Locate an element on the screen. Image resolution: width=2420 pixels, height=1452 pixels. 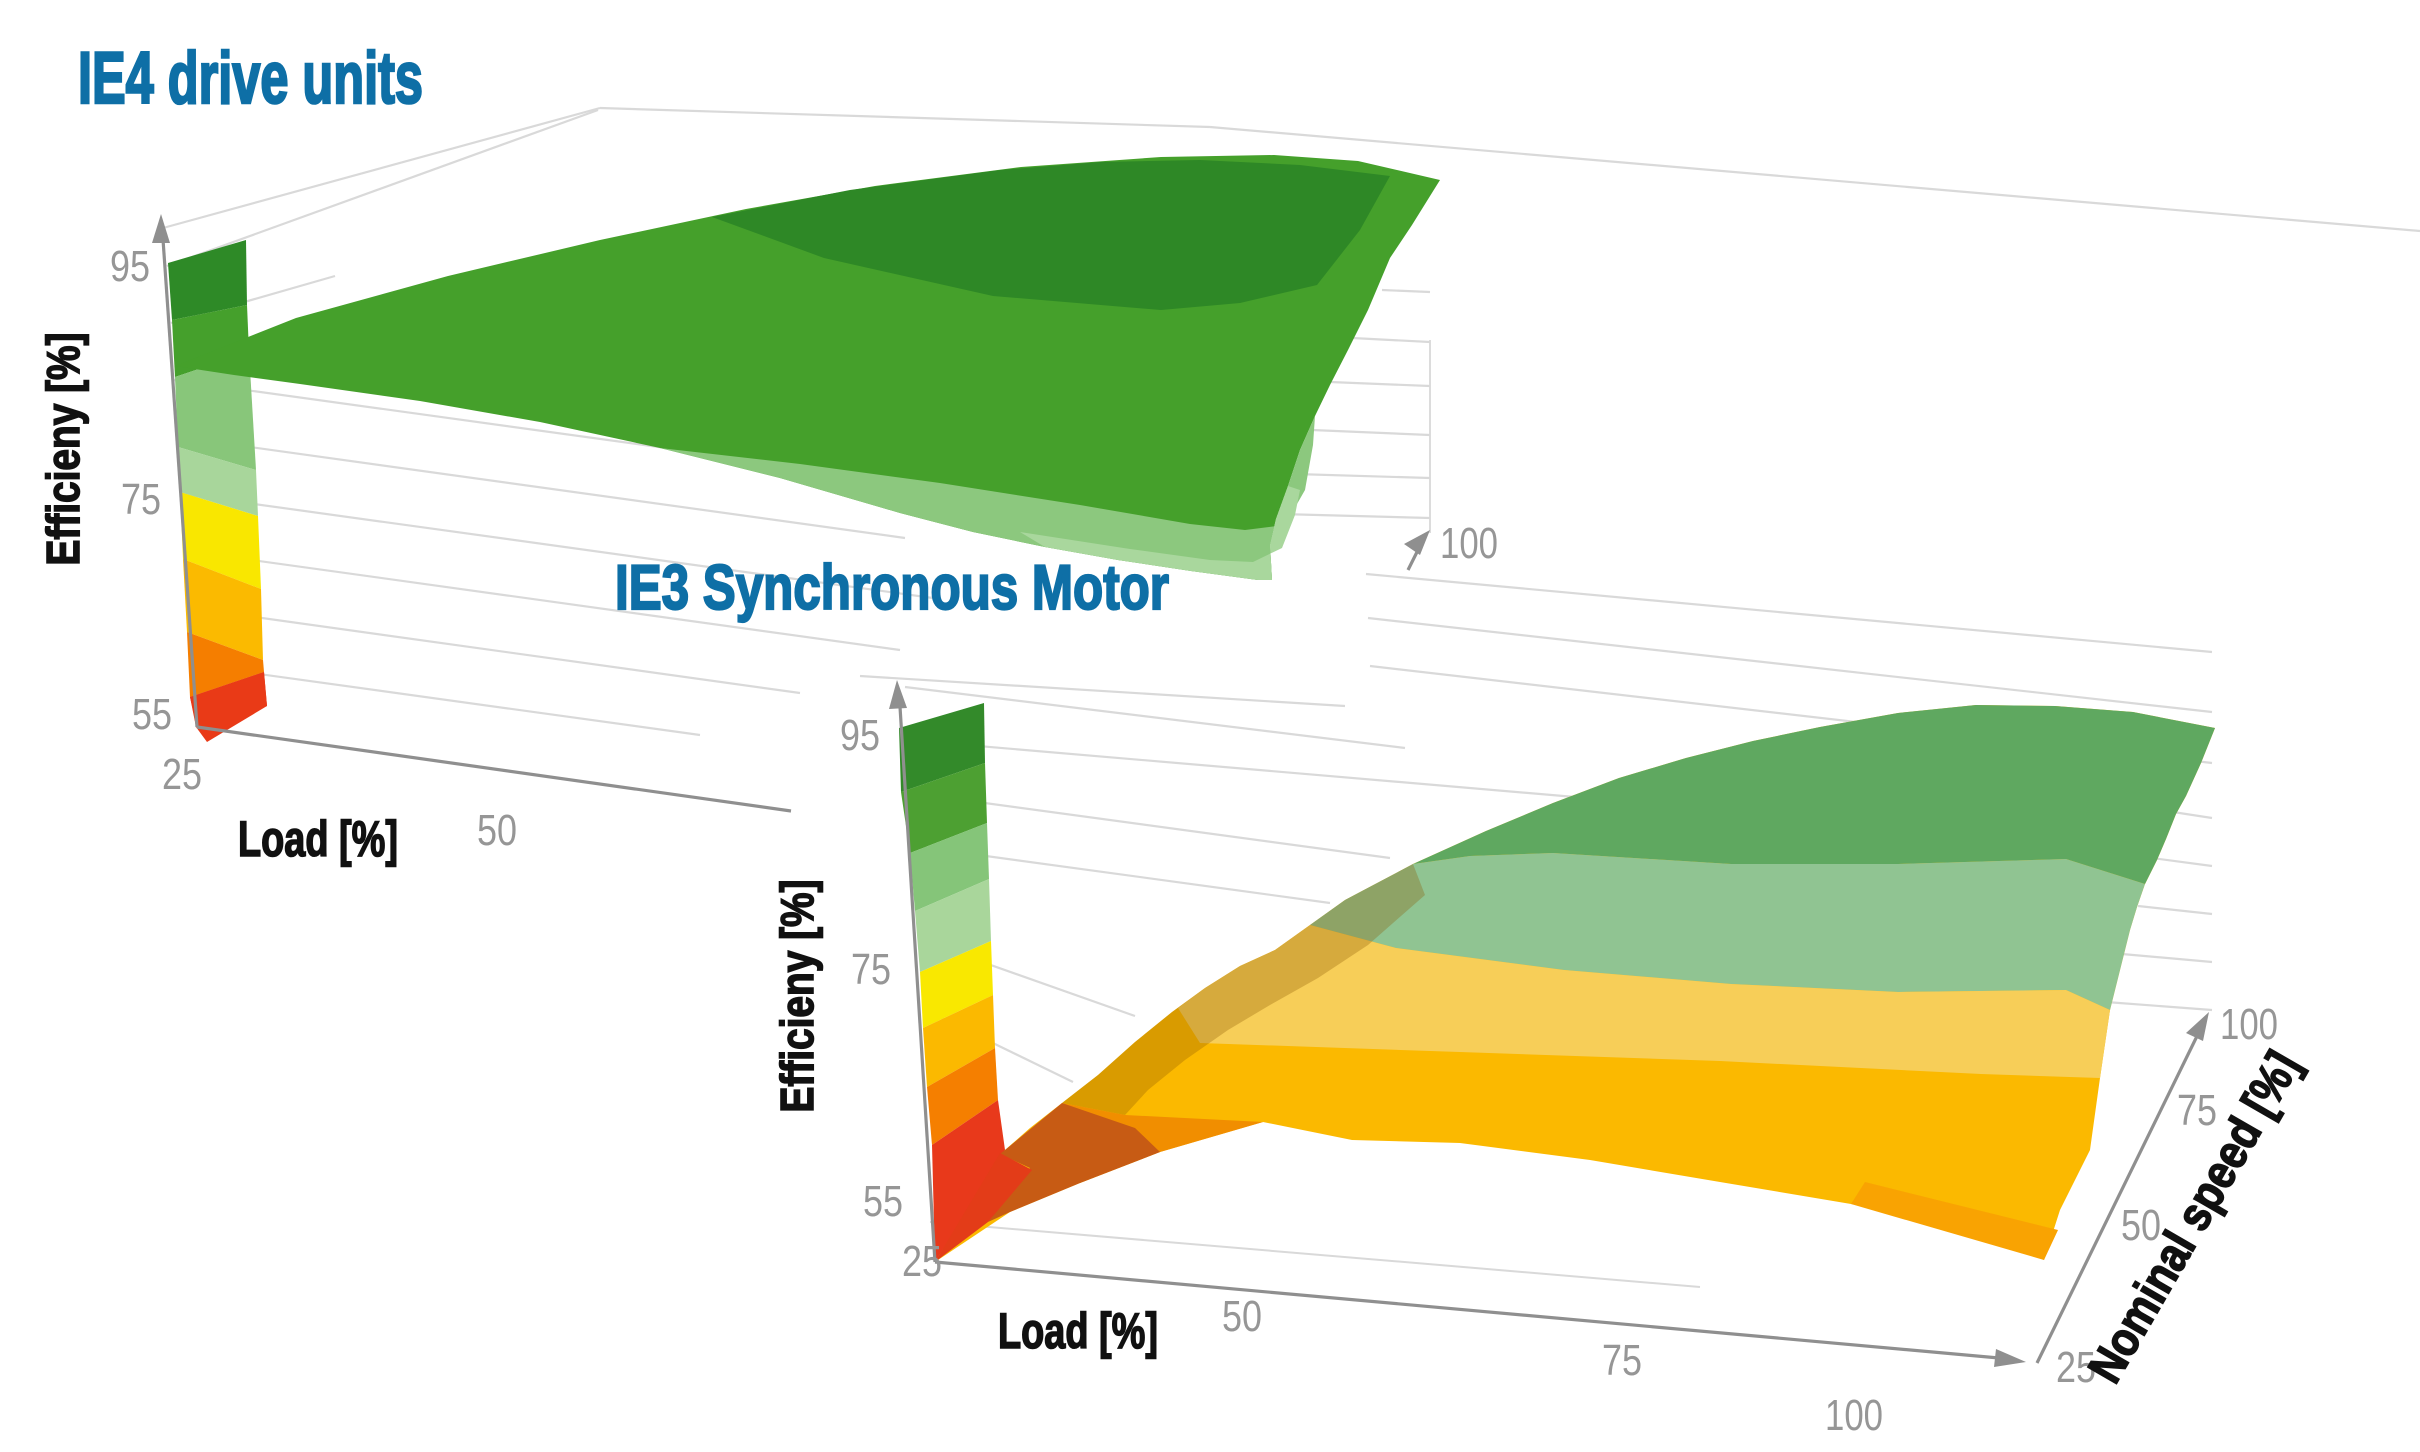
svg-text: IE4 drive units is located at coordinates (250, 78).